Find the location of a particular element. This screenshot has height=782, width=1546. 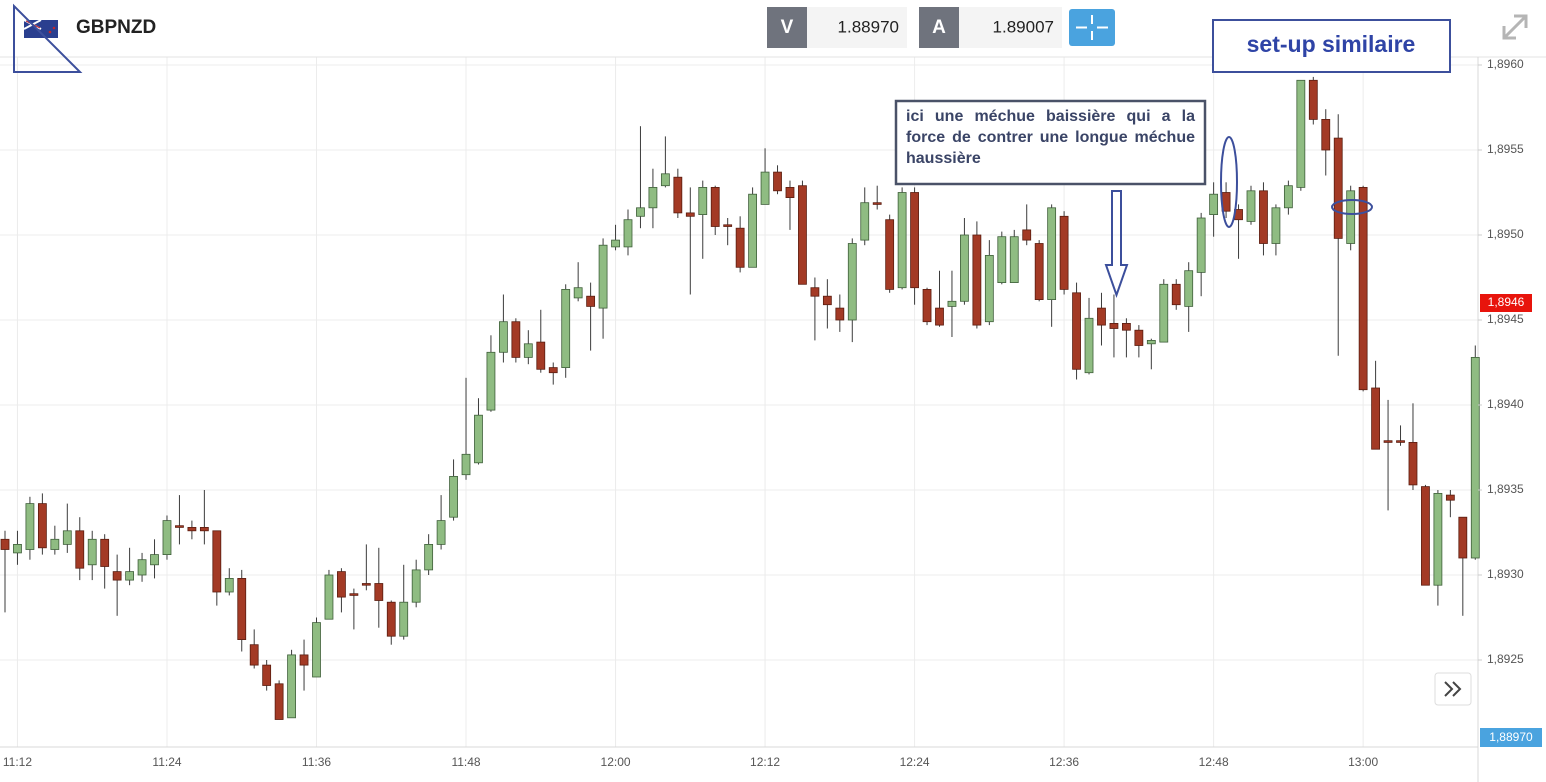

bid-value: 1.88970 is located at coordinates (868, 26).